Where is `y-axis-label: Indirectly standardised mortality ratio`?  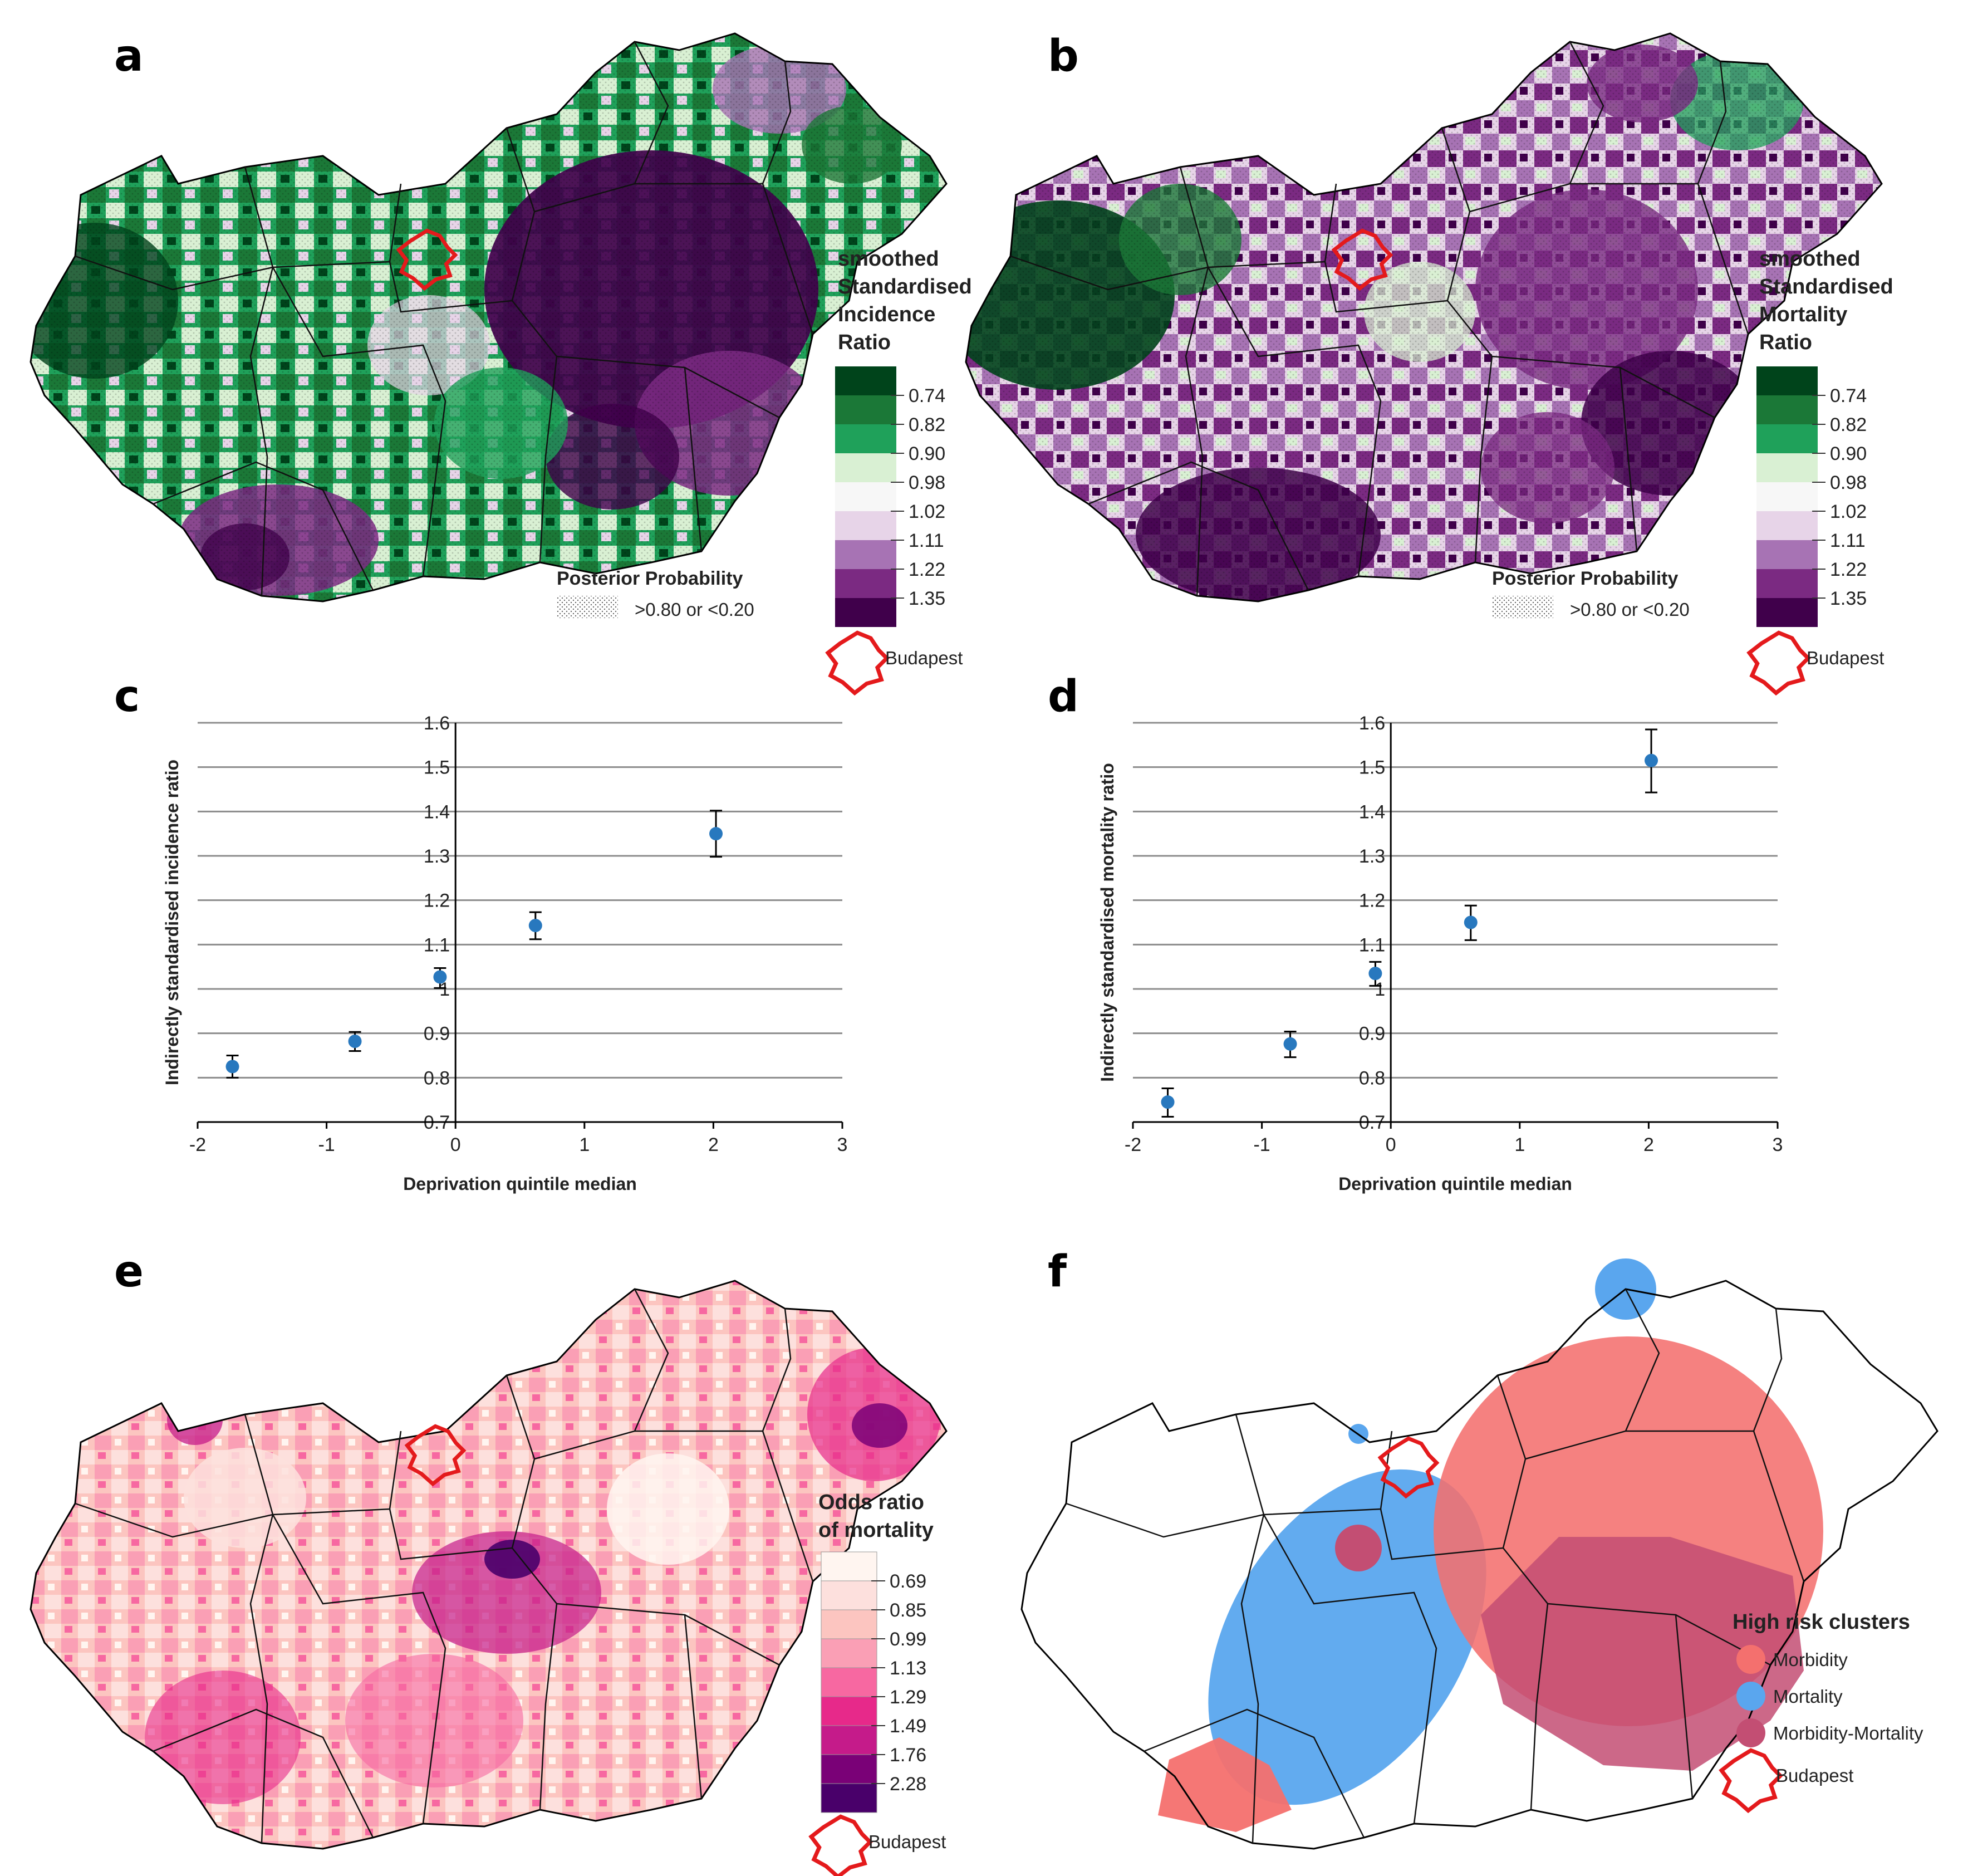
y-axis-label: Indirectly standardised mortality ratio is located at coordinates (1107, 922).